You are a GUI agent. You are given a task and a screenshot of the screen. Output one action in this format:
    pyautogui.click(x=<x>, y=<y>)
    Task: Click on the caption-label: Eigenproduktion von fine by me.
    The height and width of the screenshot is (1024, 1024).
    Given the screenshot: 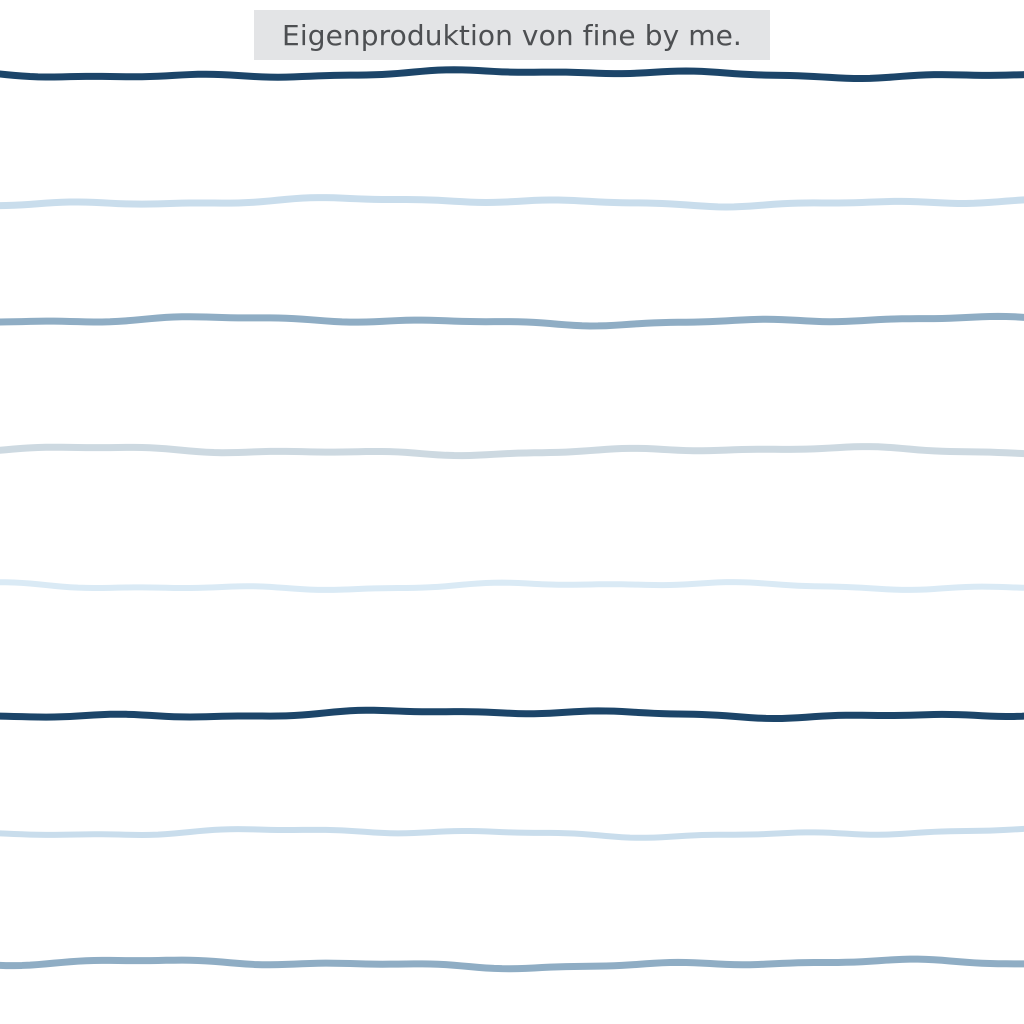 What is the action you would take?
    pyautogui.click(x=512, y=35)
    